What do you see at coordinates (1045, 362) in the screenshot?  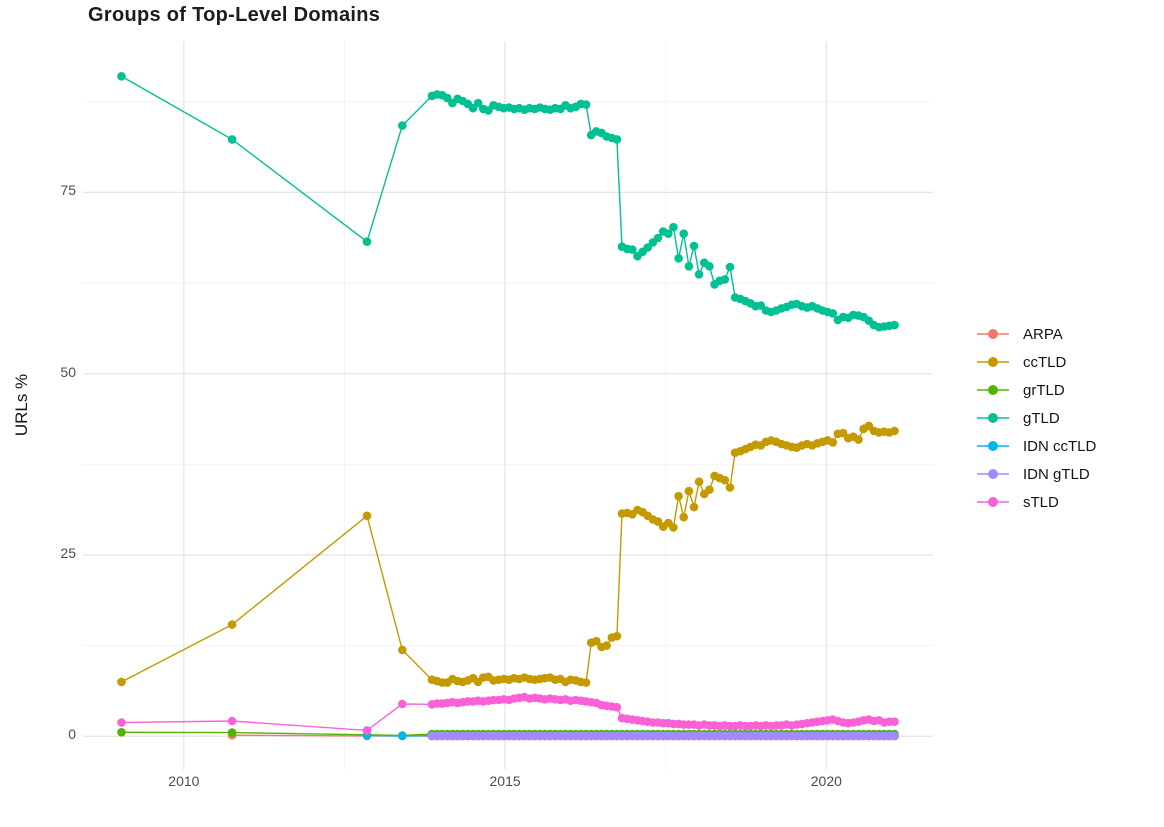 I see `legend-label: ccTLD` at bounding box center [1045, 362].